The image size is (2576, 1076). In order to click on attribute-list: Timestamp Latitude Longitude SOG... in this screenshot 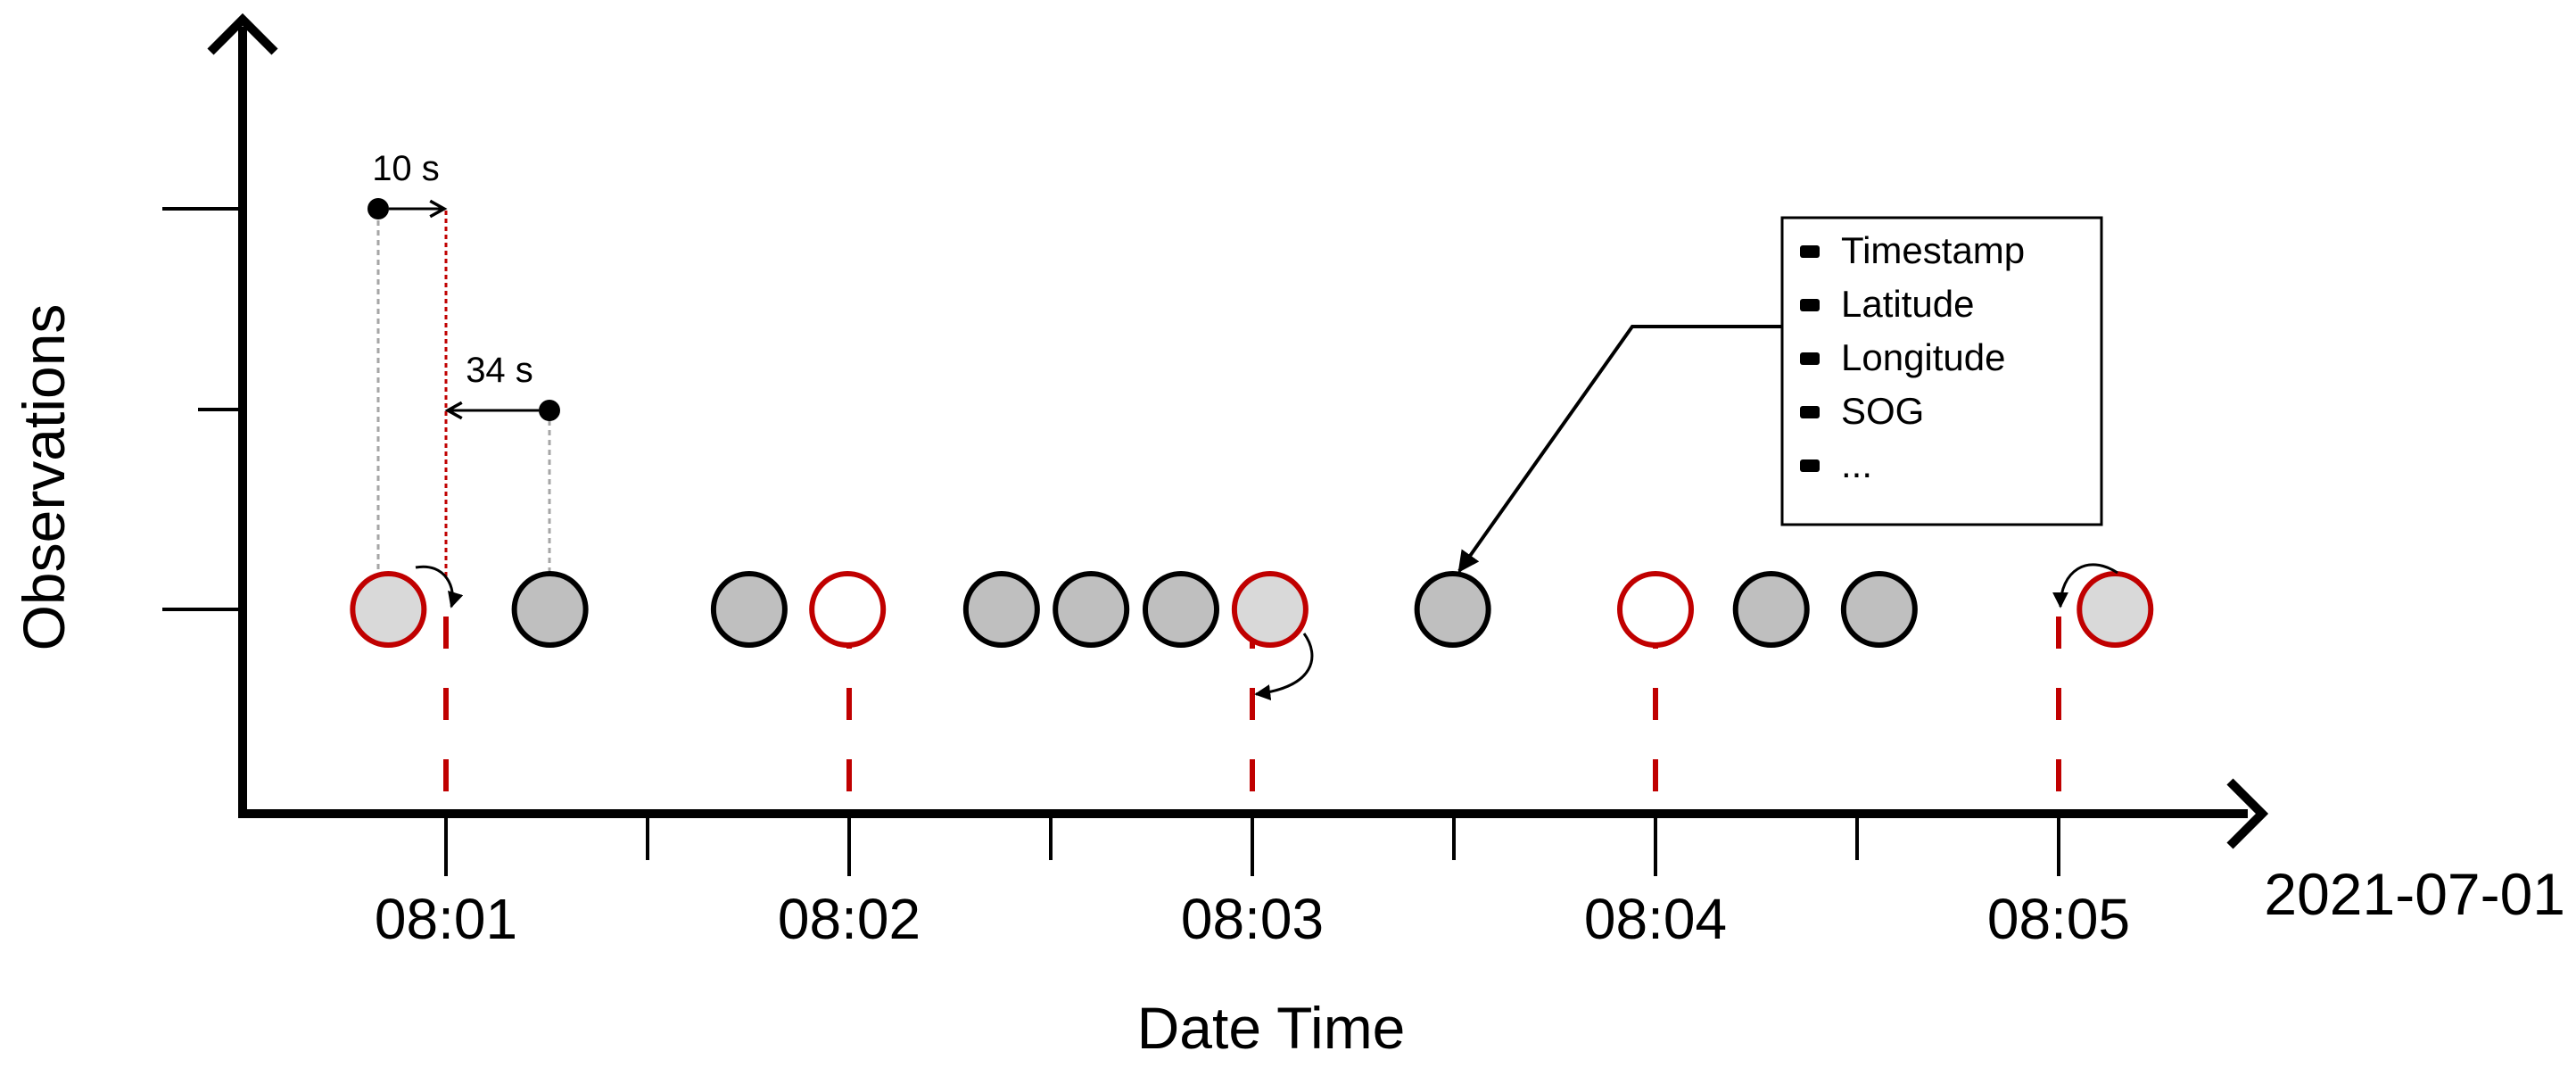, I will do `click(1913, 357)`.